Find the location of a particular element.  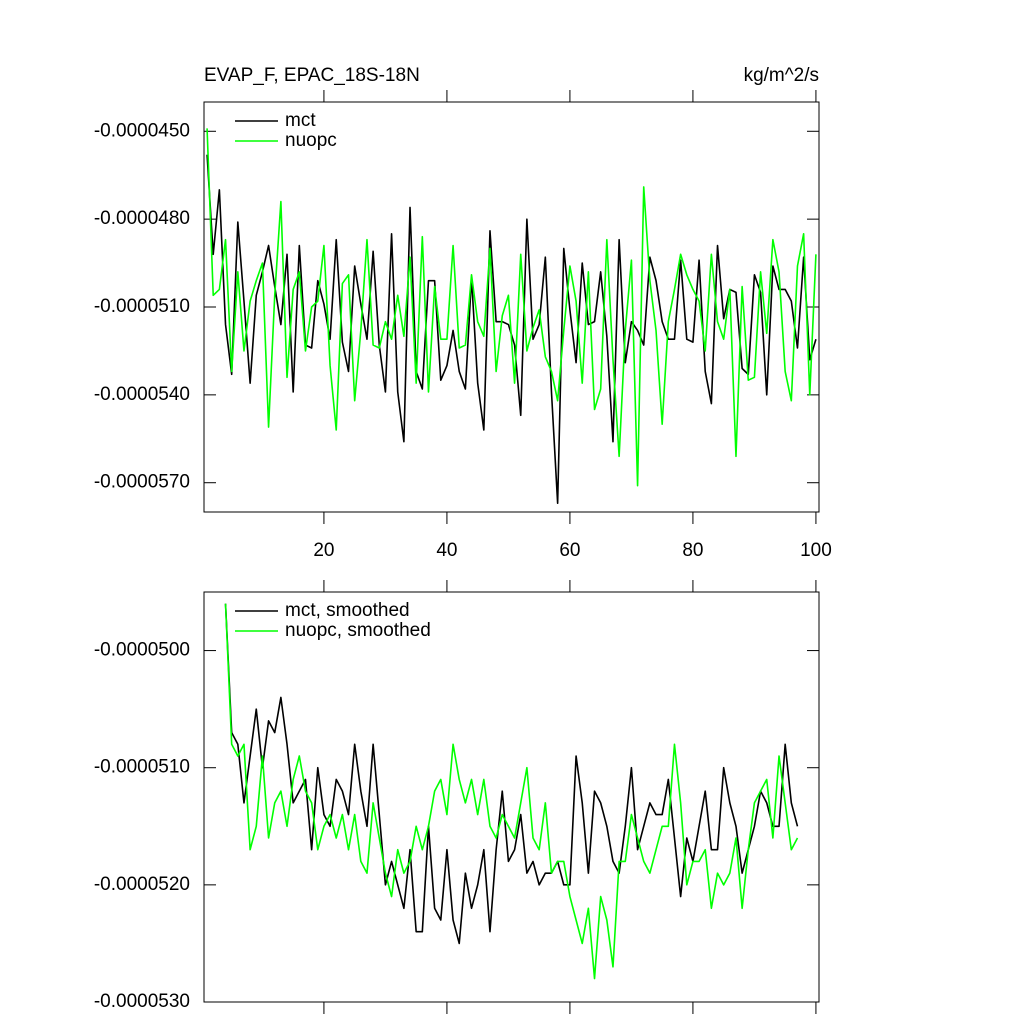

chart-title: EVAP_F, EPAC_18S-18N is located at coordinates (312, 75).